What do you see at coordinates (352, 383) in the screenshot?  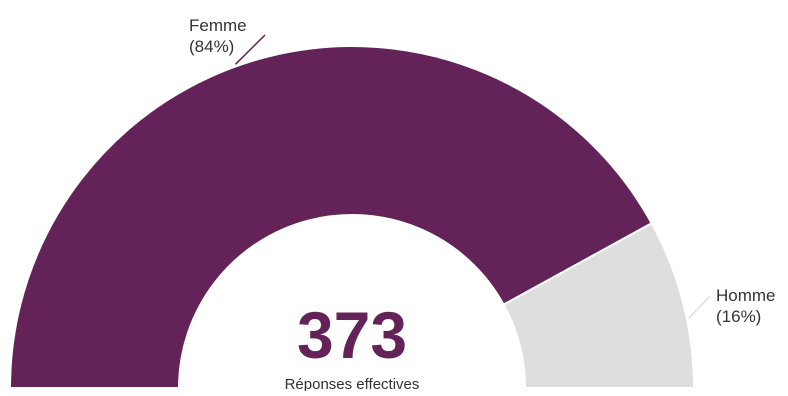 I see `center-total-label: Réponses effectives` at bounding box center [352, 383].